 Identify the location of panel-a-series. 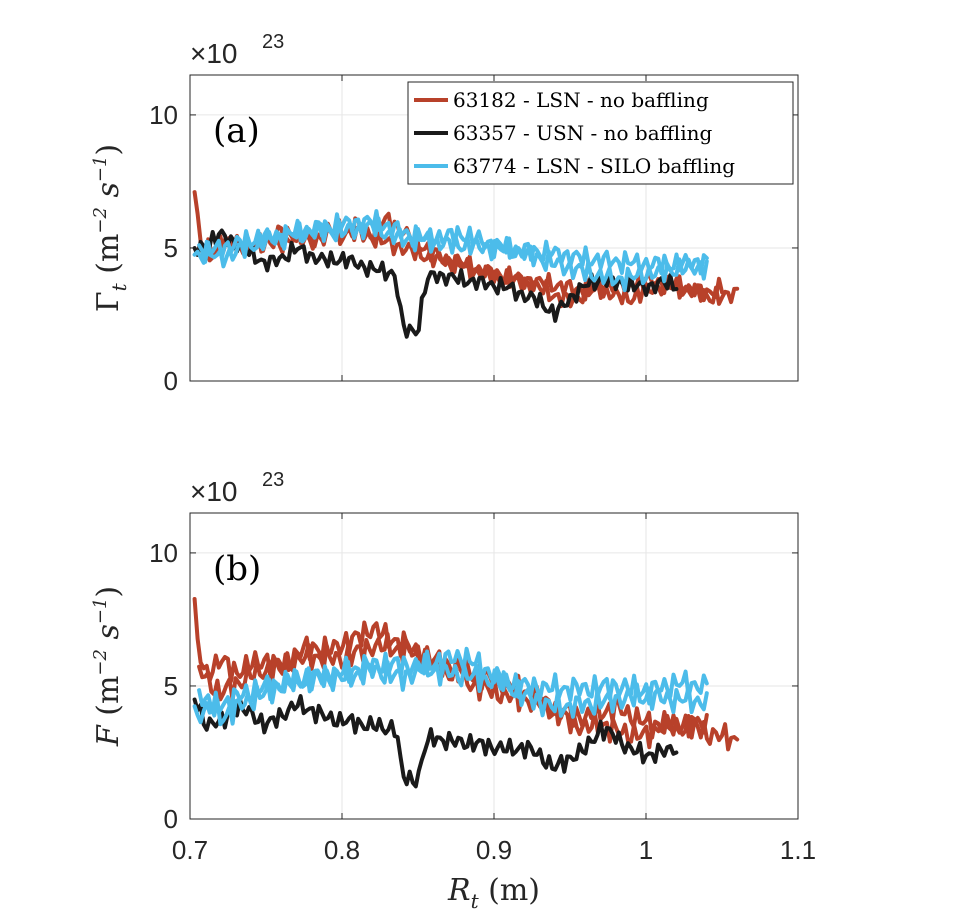
(466, 264).